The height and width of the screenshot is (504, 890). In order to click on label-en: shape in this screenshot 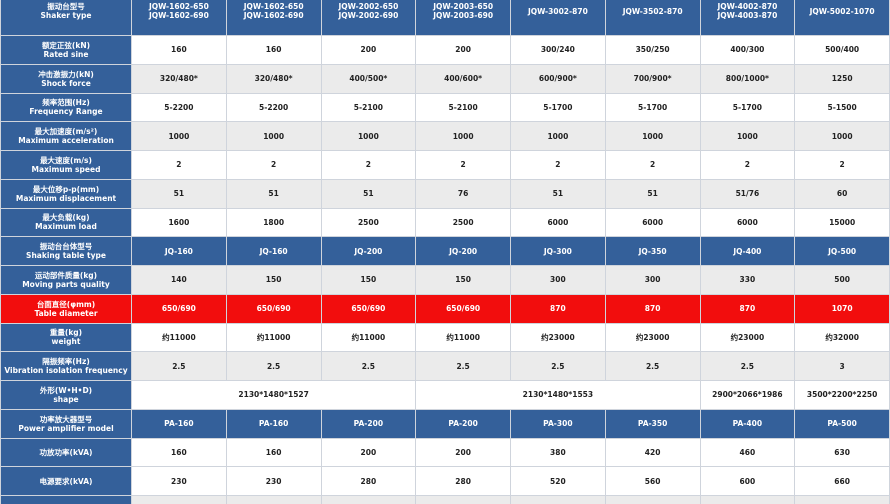, I will do `click(66, 399)`.